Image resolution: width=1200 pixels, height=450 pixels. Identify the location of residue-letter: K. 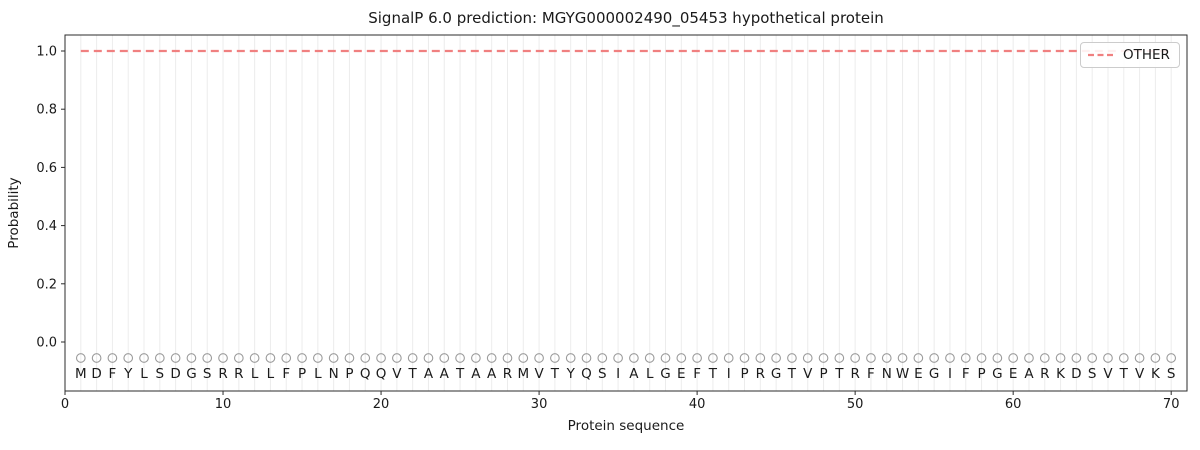
(1156, 374).